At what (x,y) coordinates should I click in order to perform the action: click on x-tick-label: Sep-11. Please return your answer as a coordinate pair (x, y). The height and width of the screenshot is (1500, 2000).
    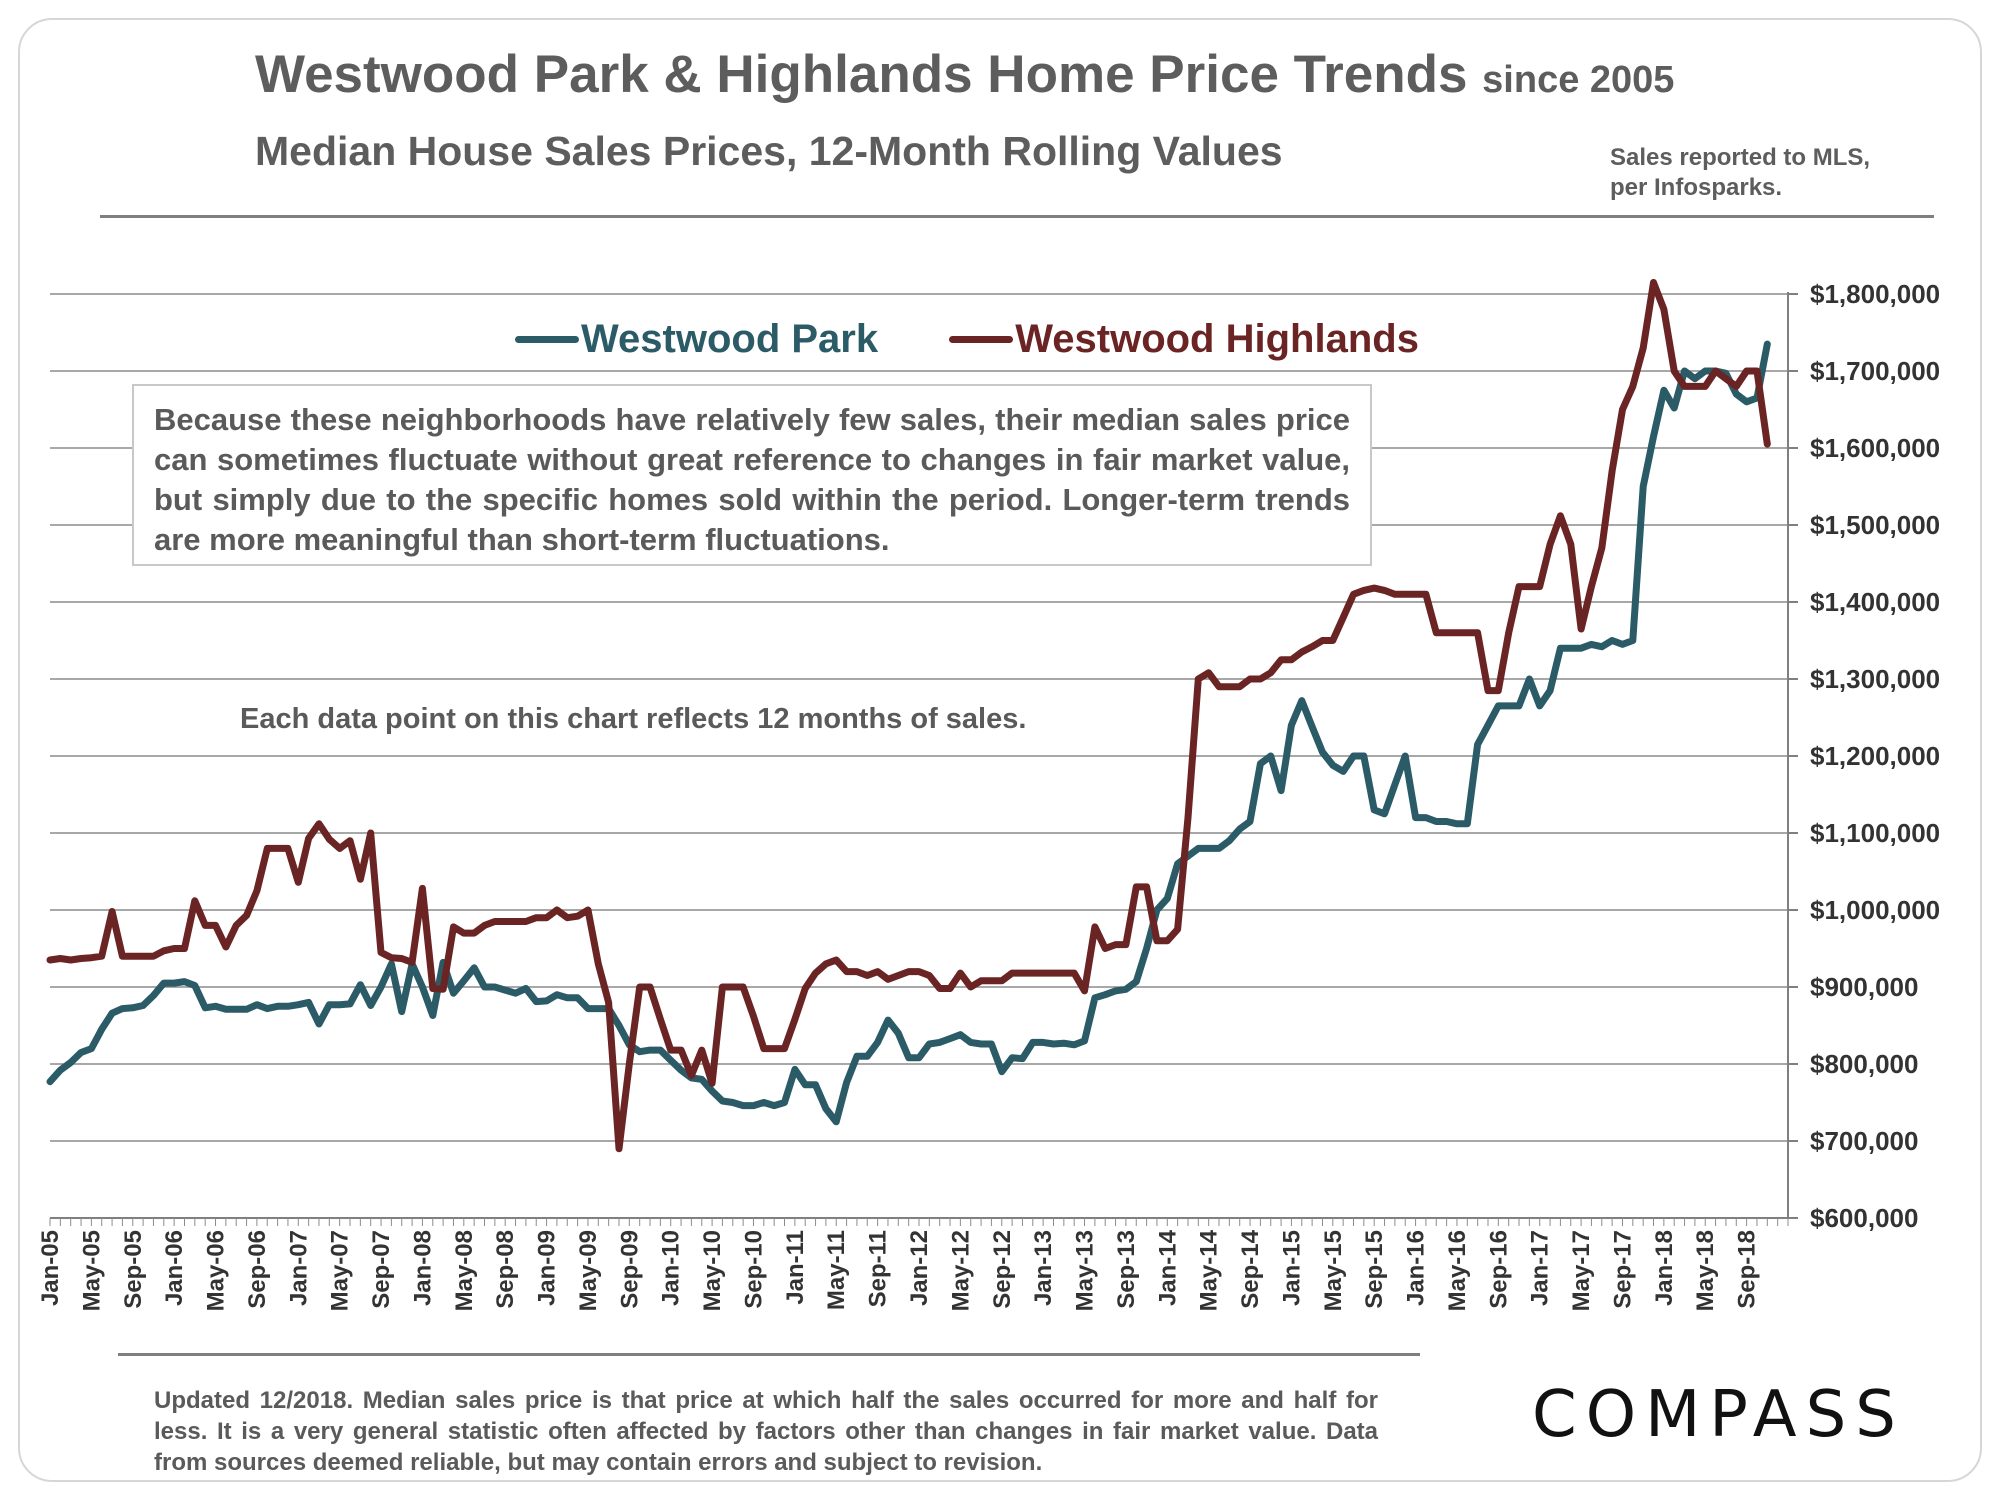
    Looking at the image, I should click on (878, 1268).